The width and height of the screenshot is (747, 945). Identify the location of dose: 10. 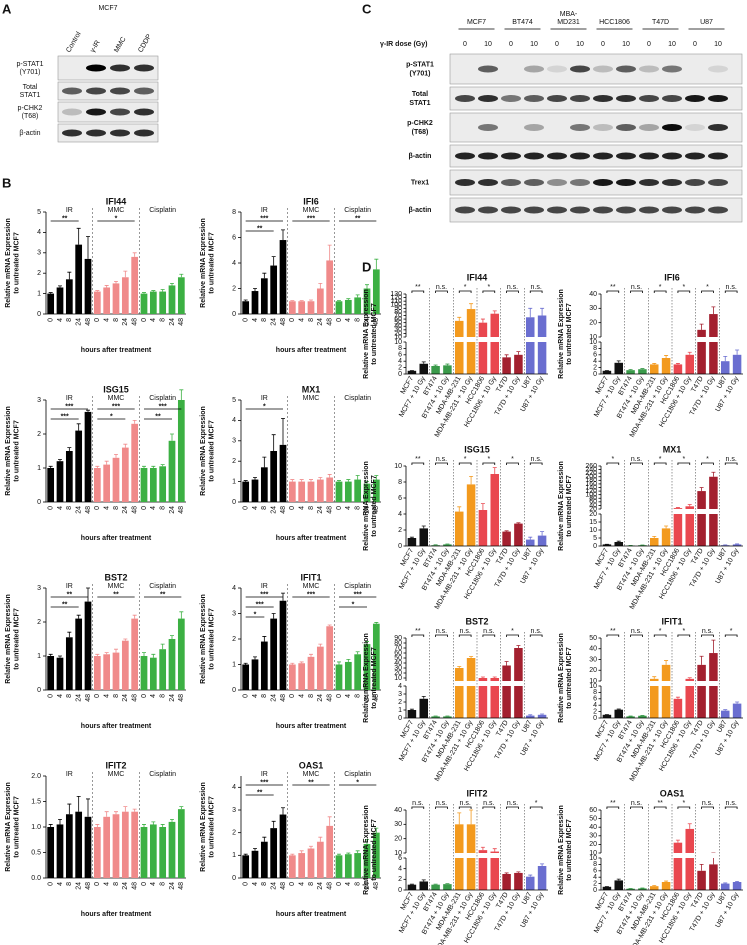
(718, 44).